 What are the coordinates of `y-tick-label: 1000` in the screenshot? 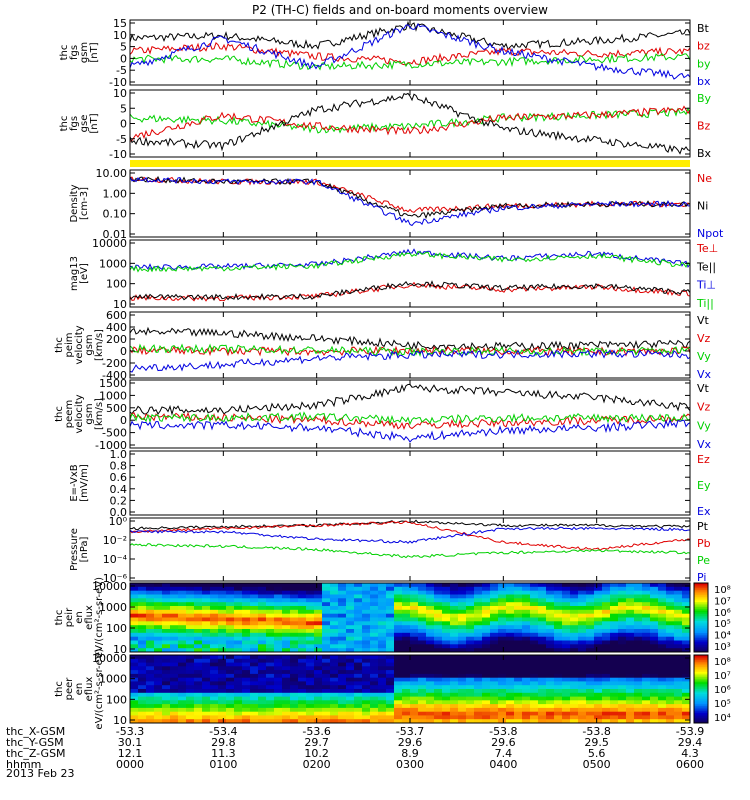 It's located at (113, 607).